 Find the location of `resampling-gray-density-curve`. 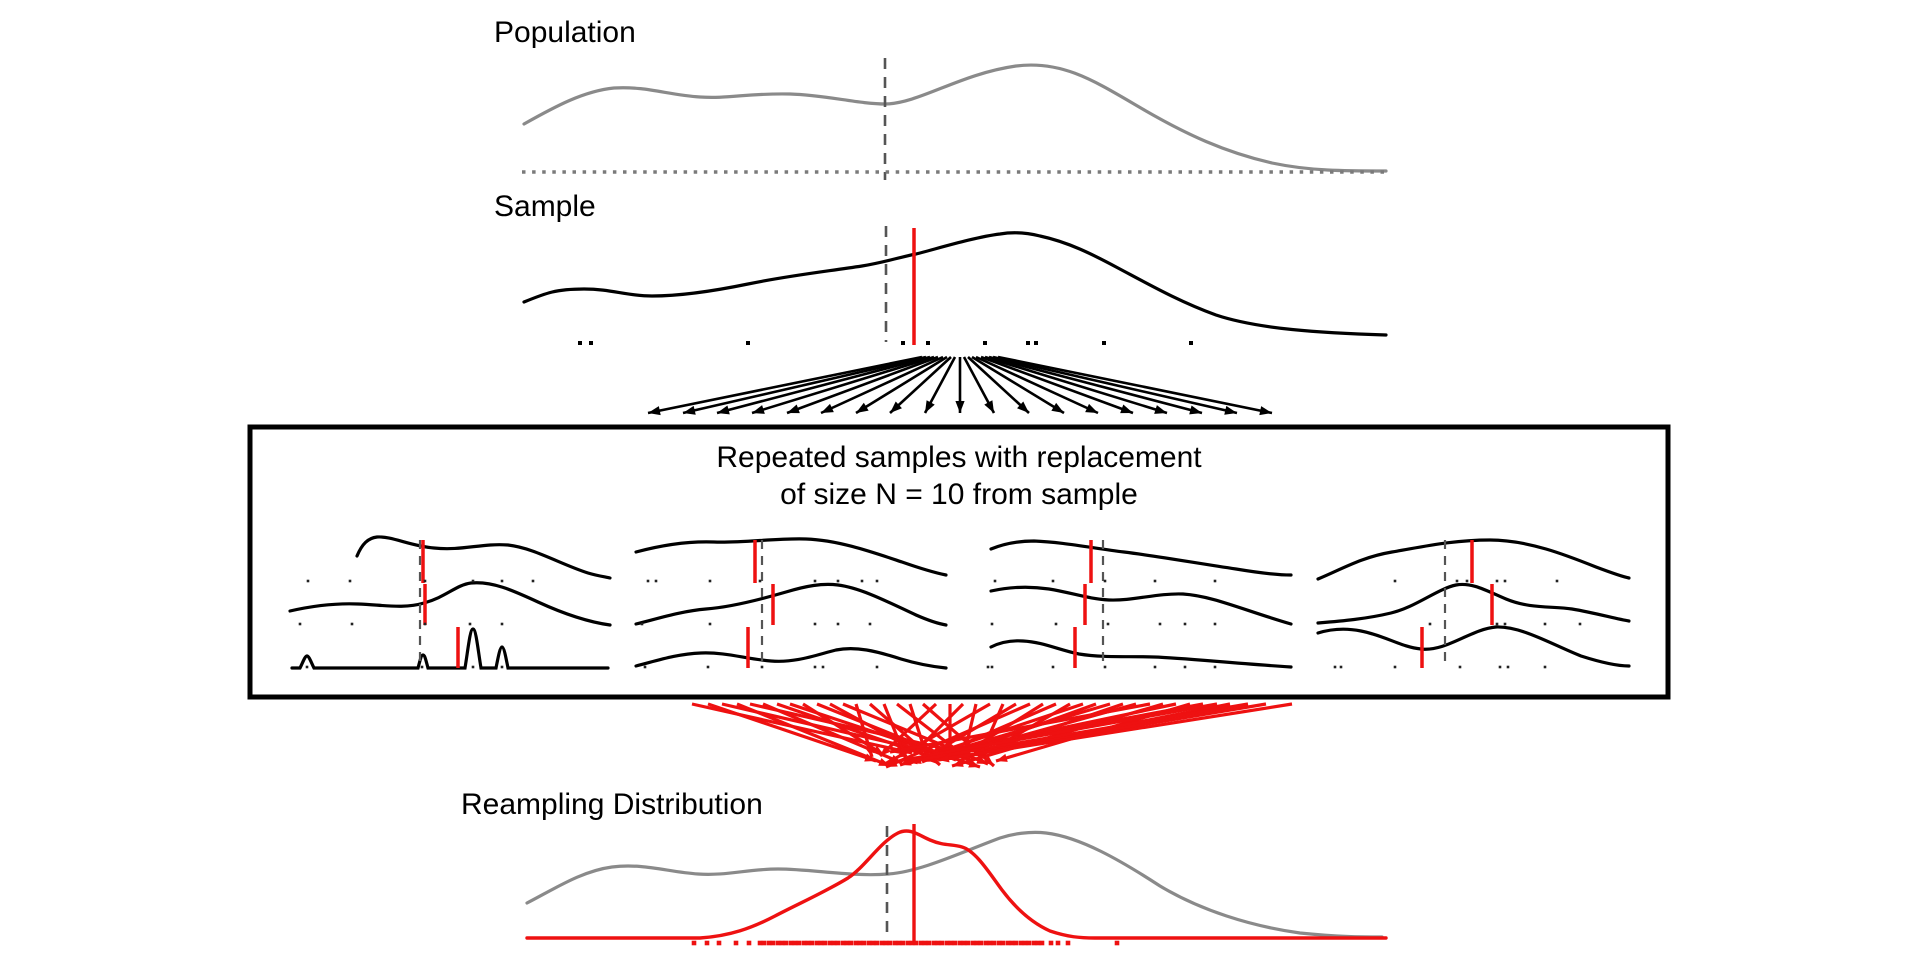

resampling-gray-density-curve is located at coordinates (954, 884).